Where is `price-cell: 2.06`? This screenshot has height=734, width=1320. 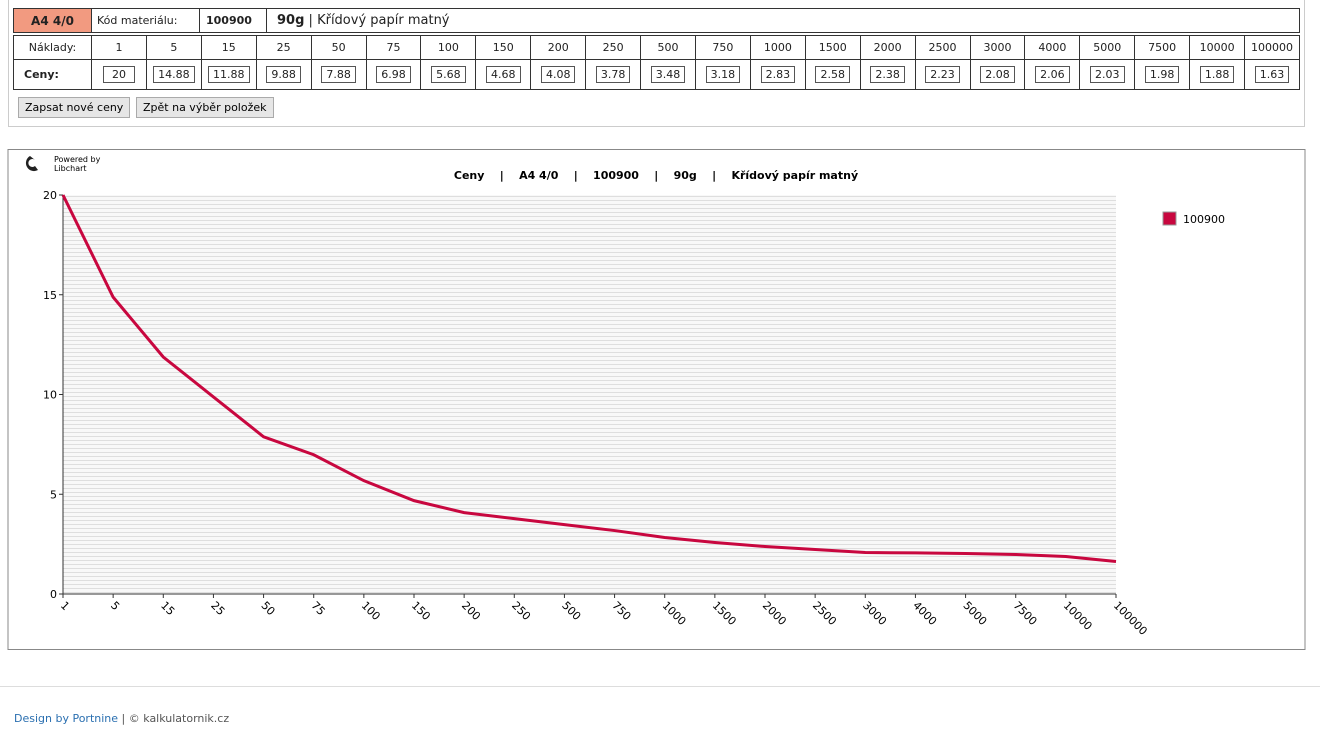
price-cell: 2.06 is located at coordinates (1052, 74).